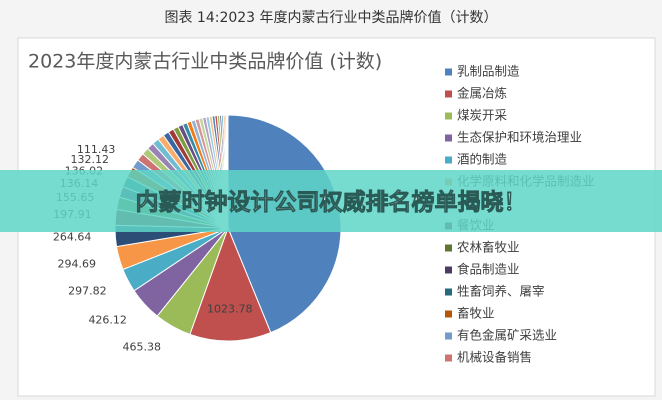 Image resolution: width=662 pixels, height=400 pixels. What do you see at coordinates (230, 308) in the screenshot?
I see `data-label: 1023.78` at bounding box center [230, 308].